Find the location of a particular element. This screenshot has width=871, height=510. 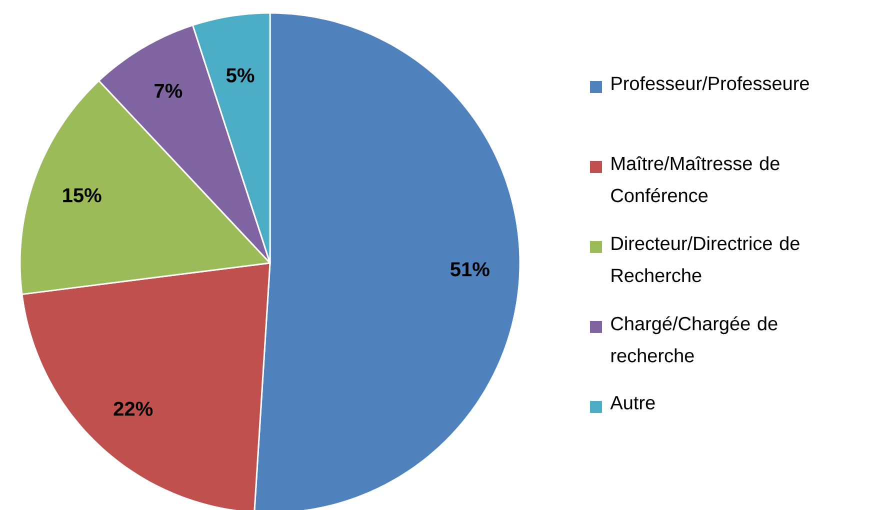

data-label: 5% is located at coordinates (240, 75).